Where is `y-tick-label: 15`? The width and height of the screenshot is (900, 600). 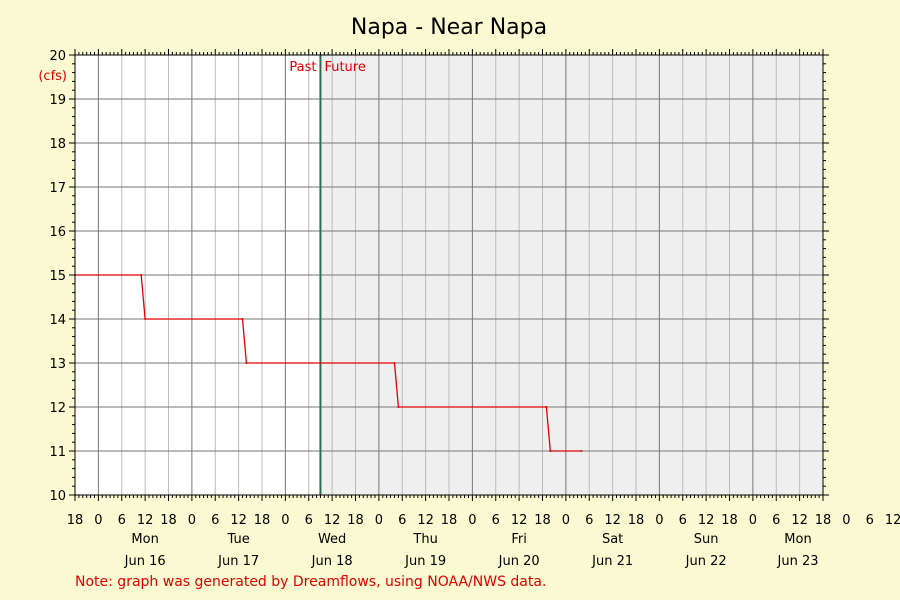 y-tick-label: 15 is located at coordinates (57, 276).